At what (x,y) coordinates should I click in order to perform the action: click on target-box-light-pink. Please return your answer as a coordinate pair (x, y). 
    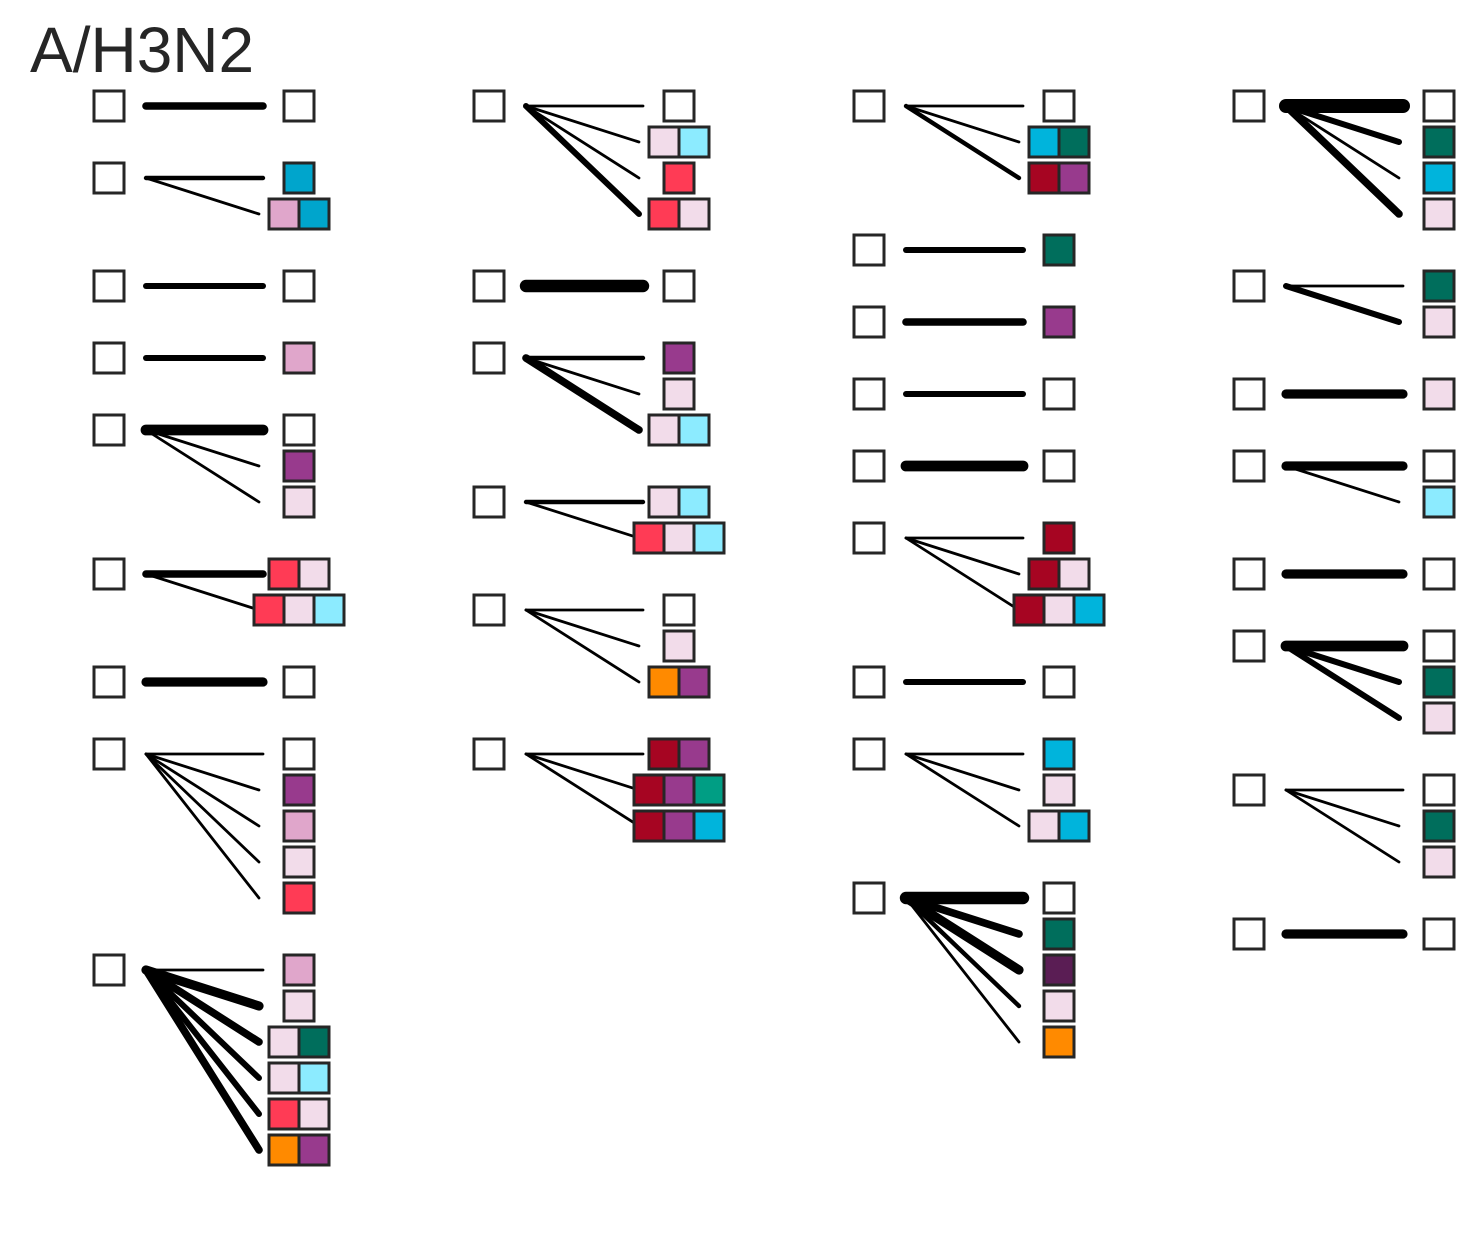
    Looking at the image, I should click on (284, 214).